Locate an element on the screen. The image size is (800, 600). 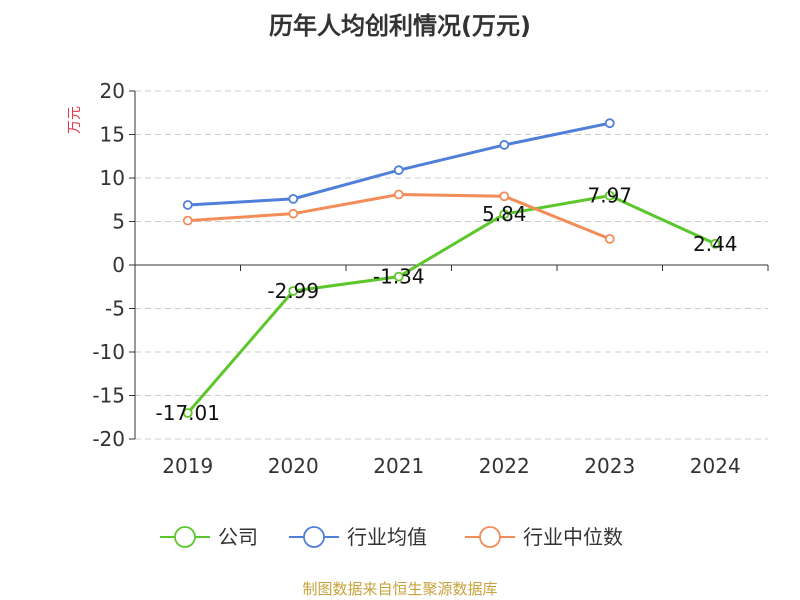
y-tick-label: 5 is located at coordinates (118, 222).